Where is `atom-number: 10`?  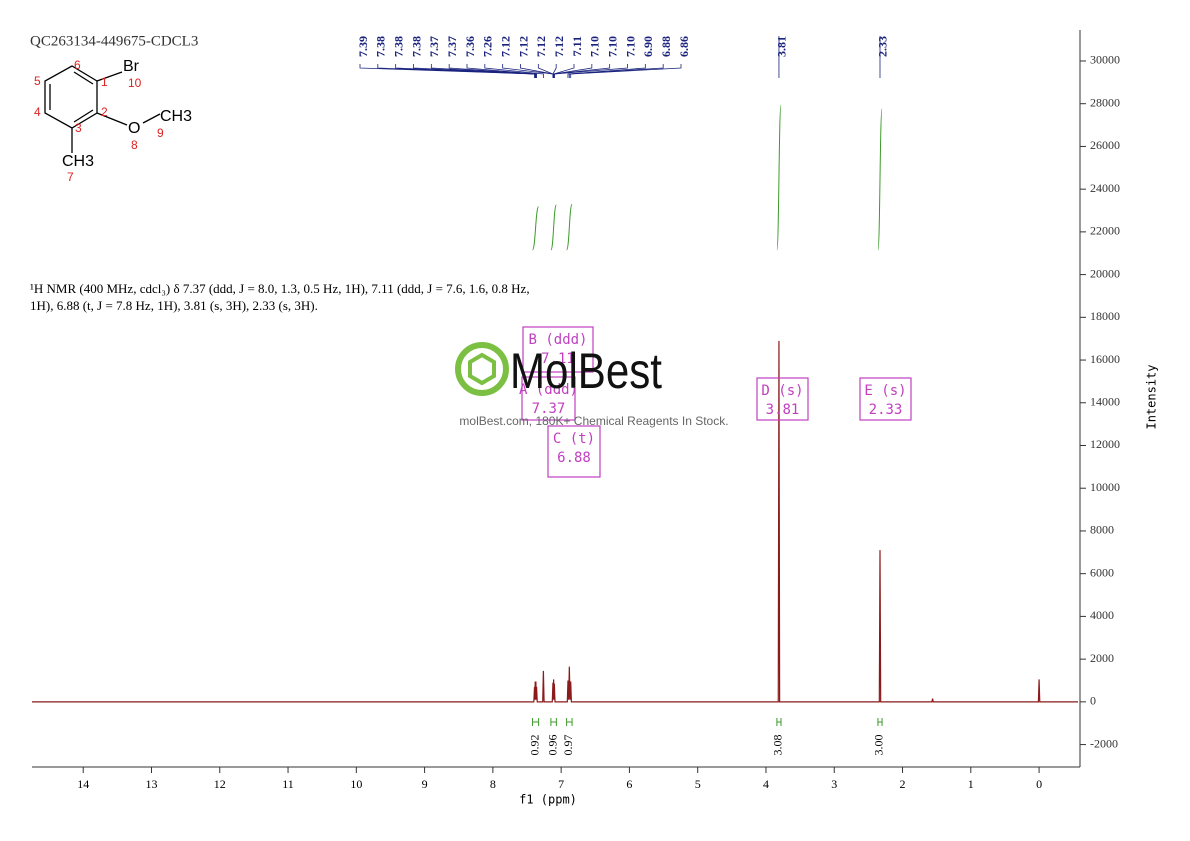 atom-number: 10 is located at coordinates (135, 83).